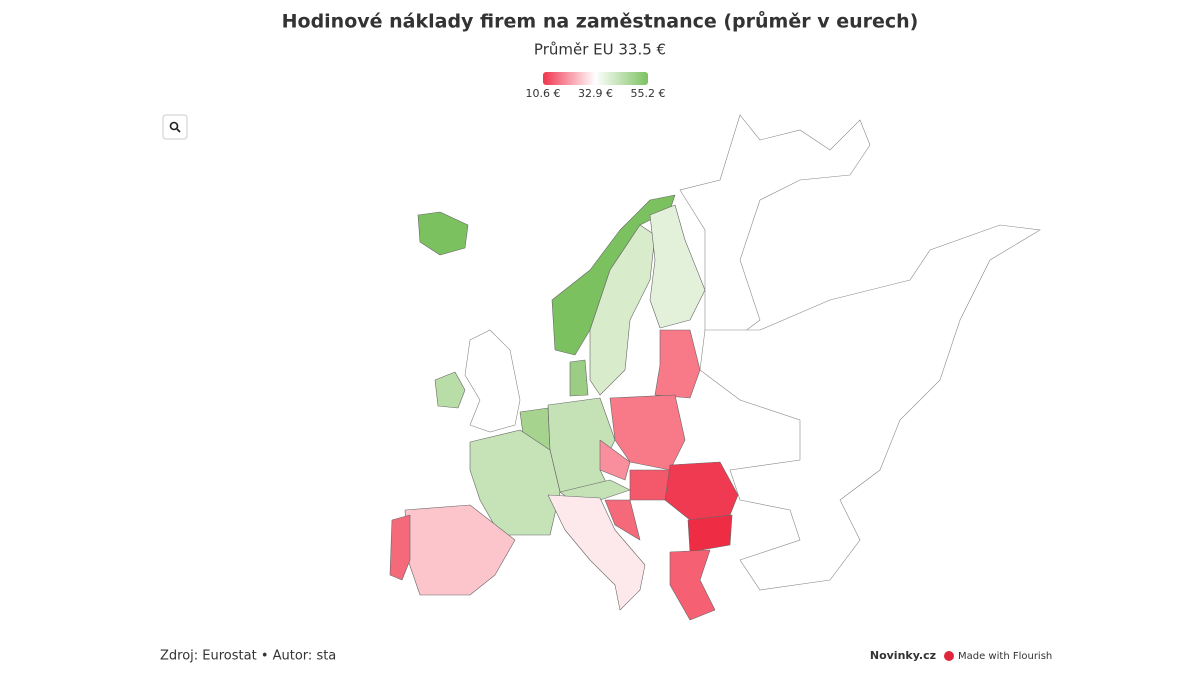 The width and height of the screenshot is (1200, 675). What do you see at coordinates (677, 266) in the screenshot?
I see `finland` at bounding box center [677, 266].